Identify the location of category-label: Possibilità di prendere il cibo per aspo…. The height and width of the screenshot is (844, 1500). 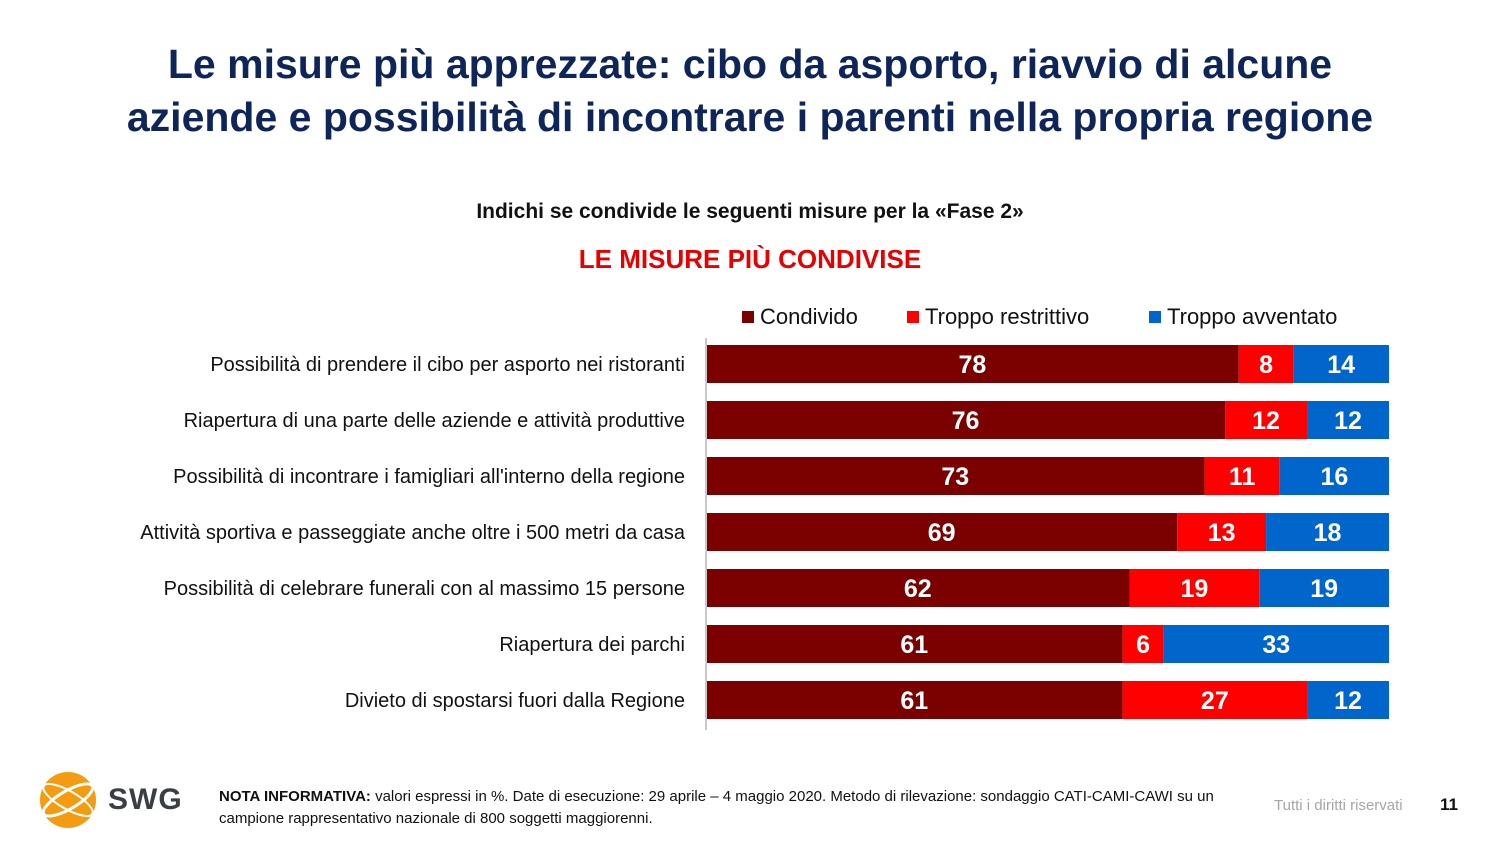
(447, 365).